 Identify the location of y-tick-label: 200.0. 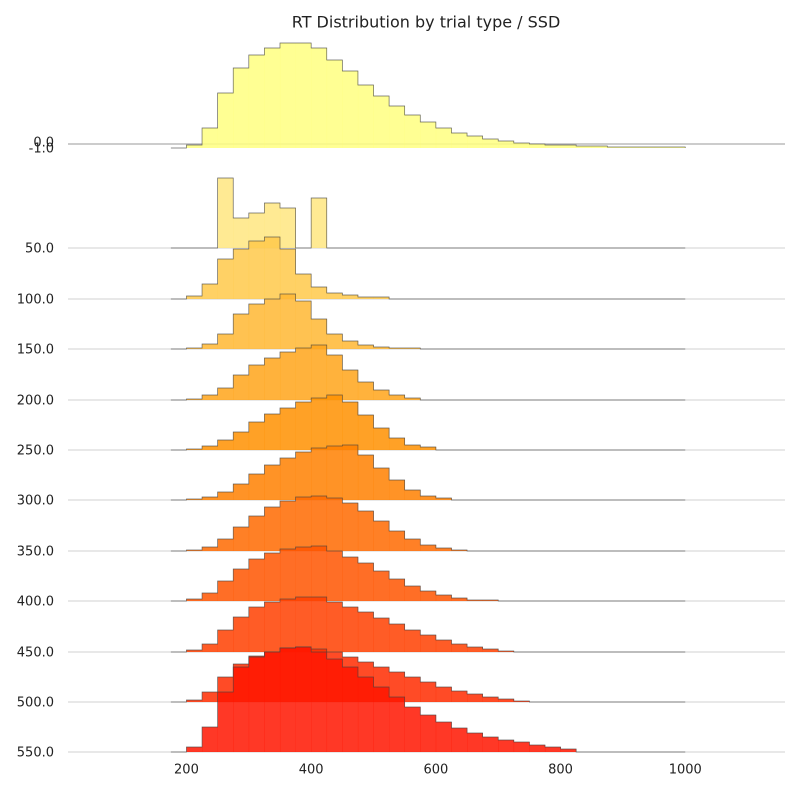
(35, 401).